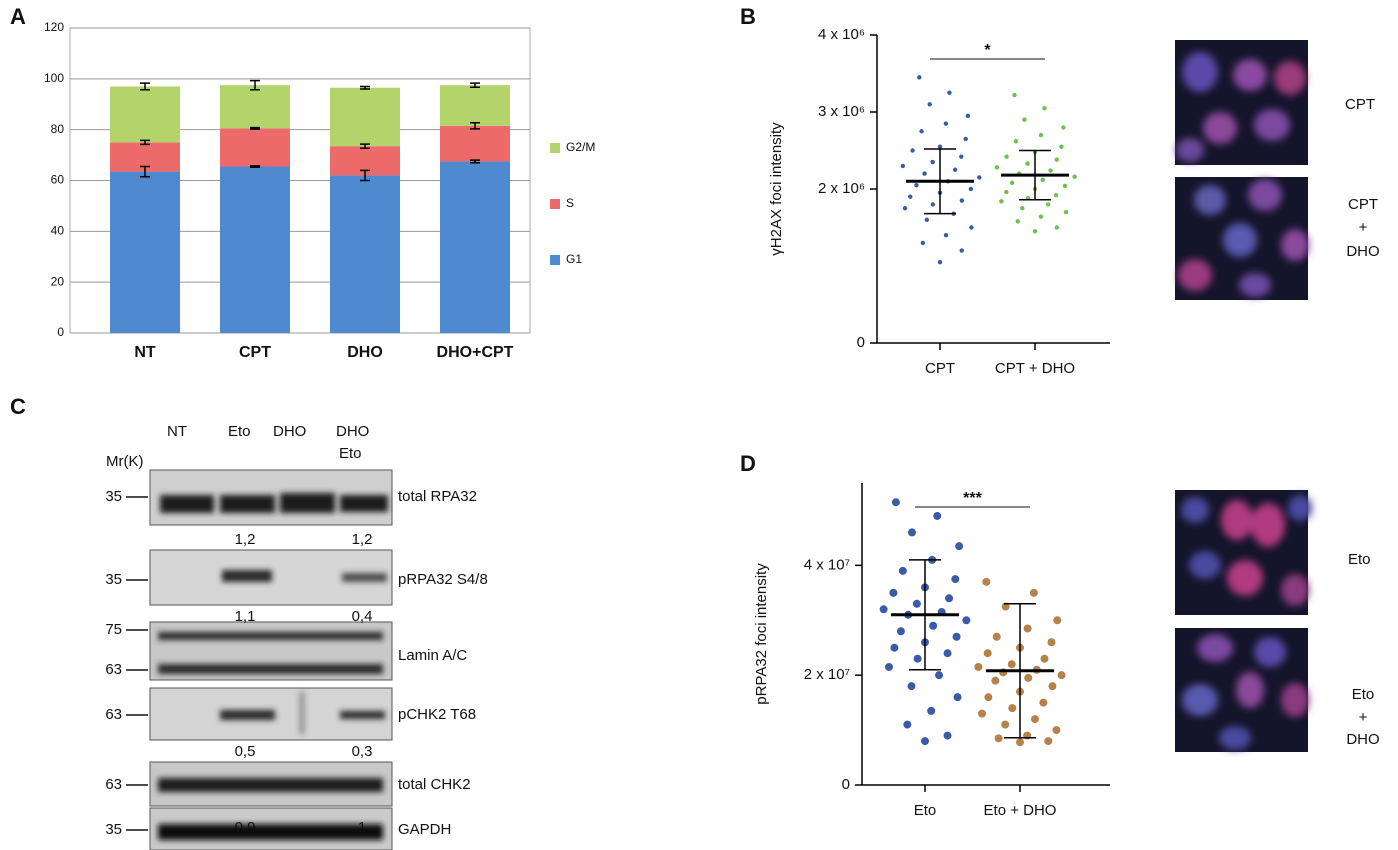 This screenshot has height=850, width=1398. I want to click on panel-label: A, so click(18, 16).